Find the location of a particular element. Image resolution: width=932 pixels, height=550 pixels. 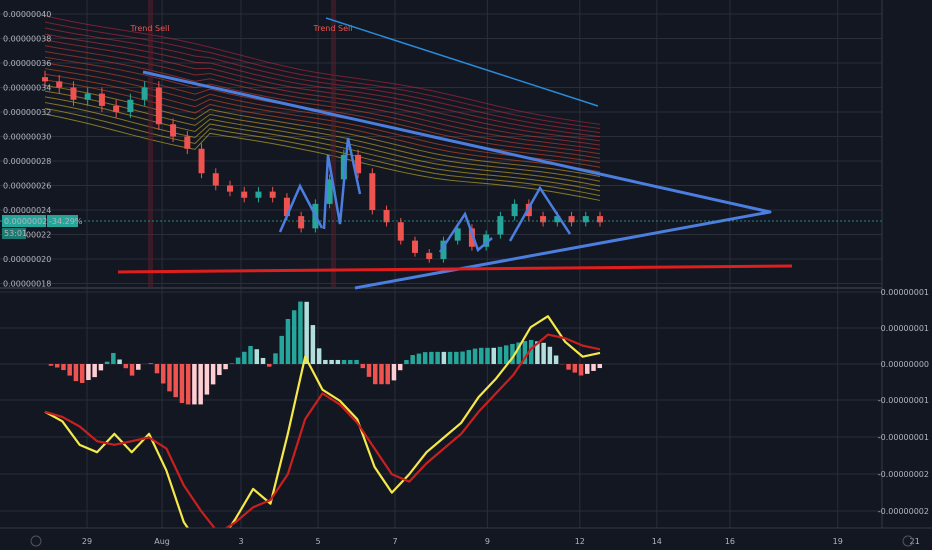

price-tick-label: 0.00000034 is located at coordinates (27, 88).